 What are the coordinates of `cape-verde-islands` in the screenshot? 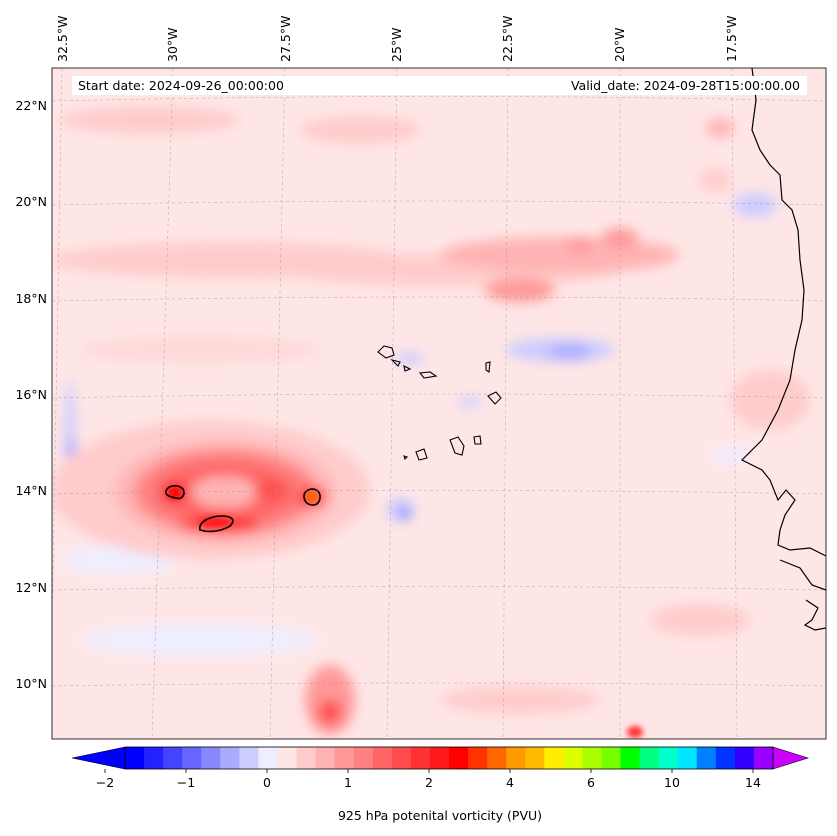 It's located at (439, 403).